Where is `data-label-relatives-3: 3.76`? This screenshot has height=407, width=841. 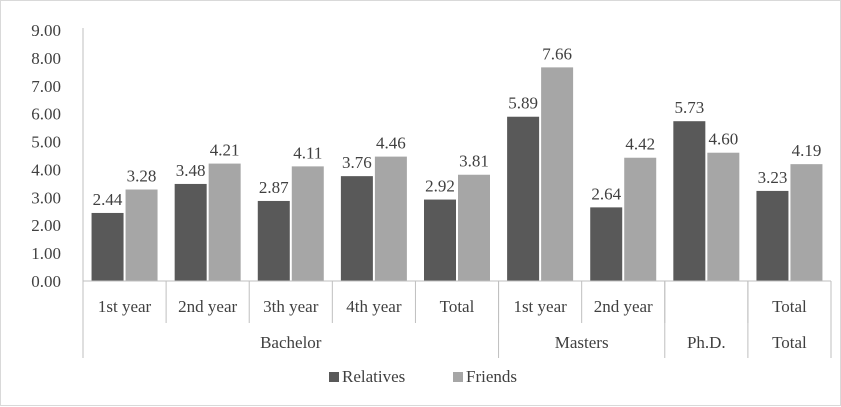
data-label-relatives-3: 3.76 is located at coordinates (357, 162).